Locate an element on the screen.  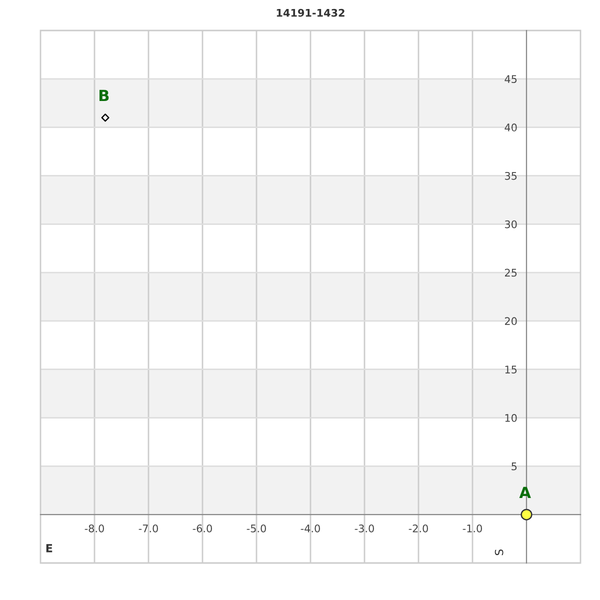
x-tick-label: -4.0 is located at coordinates (310, 528).